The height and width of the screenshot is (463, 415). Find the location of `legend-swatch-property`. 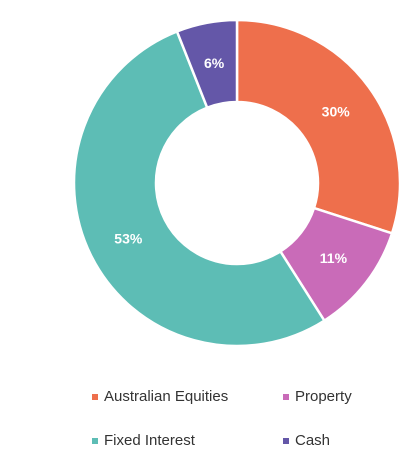

legend-swatch-property is located at coordinates (286, 396).